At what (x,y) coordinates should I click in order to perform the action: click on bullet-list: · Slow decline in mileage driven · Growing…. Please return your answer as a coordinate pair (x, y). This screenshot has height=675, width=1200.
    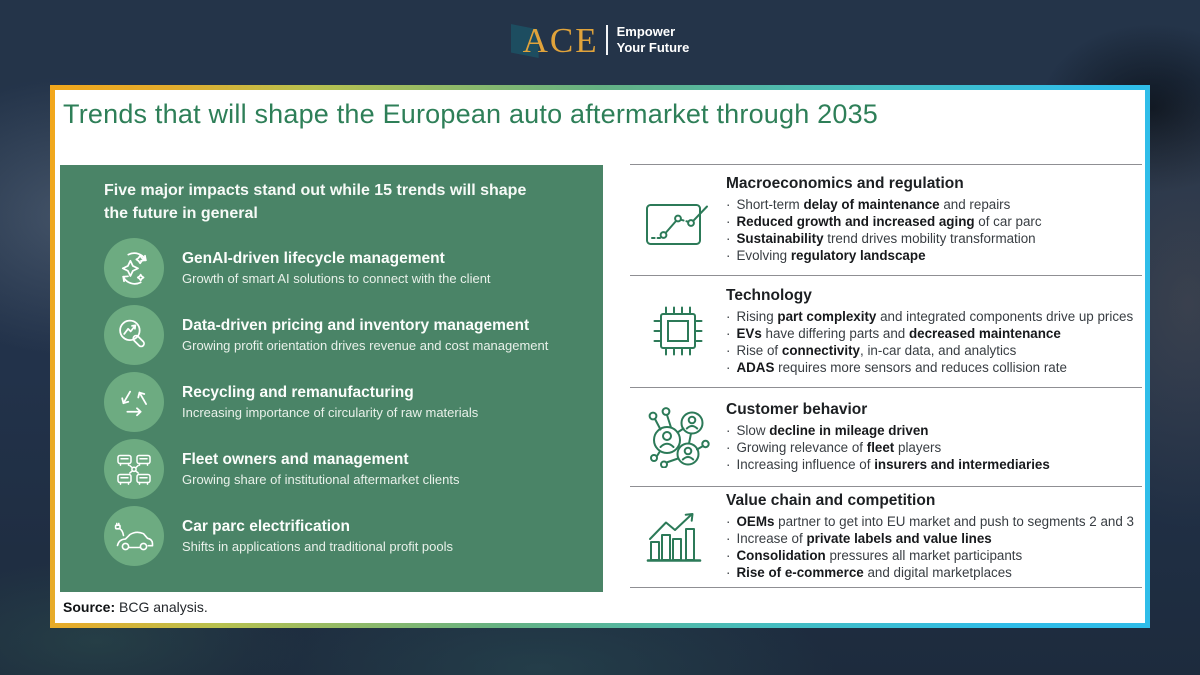
    Looking at the image, I should click on (934, 447).